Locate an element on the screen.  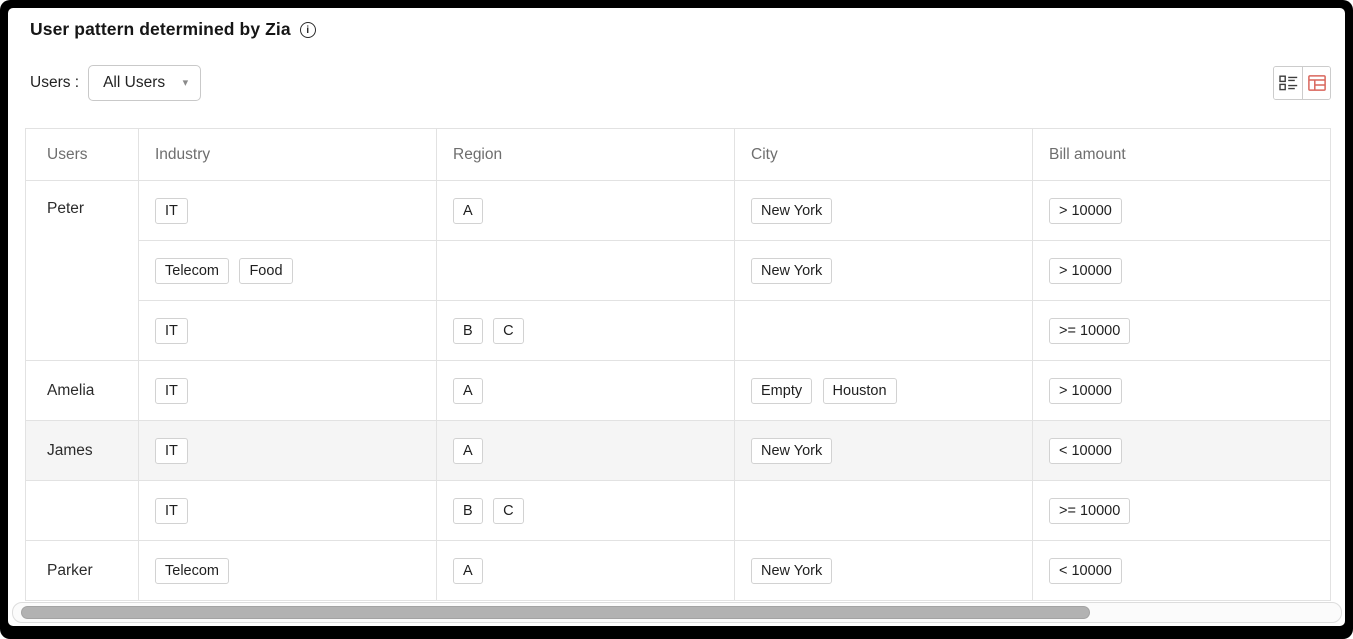
table-header-row: Users Industry Region City Bill amount is located at coordinates (678, 154).